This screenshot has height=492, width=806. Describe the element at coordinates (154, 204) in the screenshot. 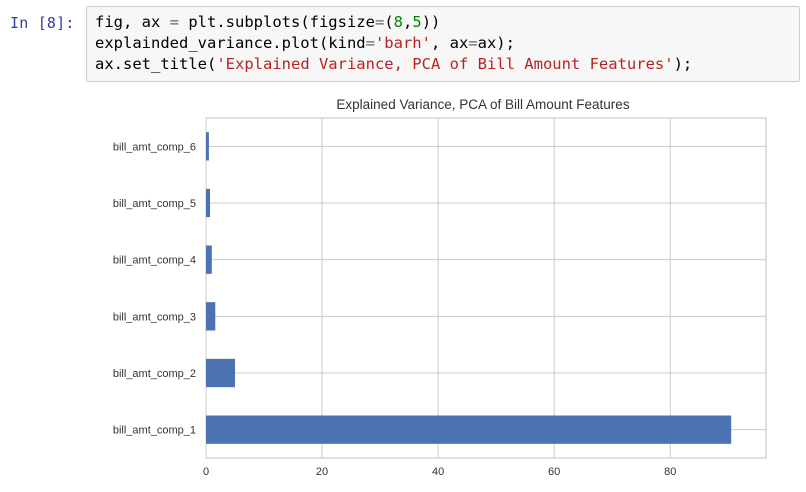

I see `y-tick-label: bill_amt_comp_5` at that location.